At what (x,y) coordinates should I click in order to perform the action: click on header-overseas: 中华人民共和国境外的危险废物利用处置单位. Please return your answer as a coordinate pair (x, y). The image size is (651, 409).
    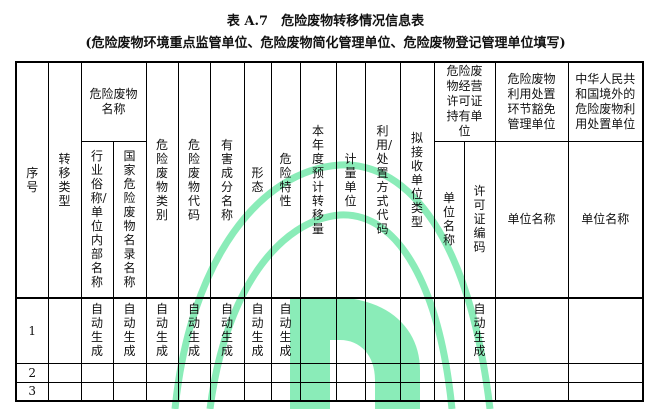
    Looking at the image, I should click on (605, 101).